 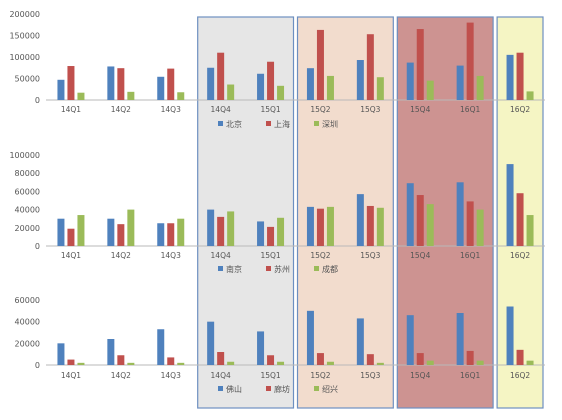 I want to click on legend: 北京 上海 深圳, so click(x=278, y=124).